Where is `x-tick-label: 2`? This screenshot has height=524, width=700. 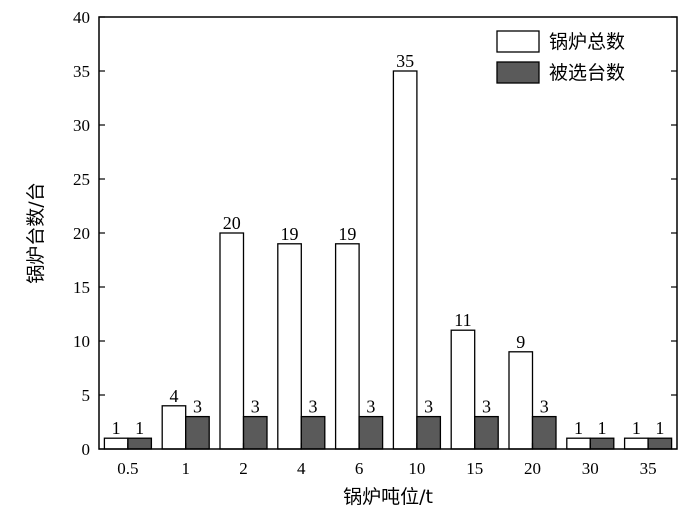 x-tick-label: 2 is located at coordinates (243, 468).